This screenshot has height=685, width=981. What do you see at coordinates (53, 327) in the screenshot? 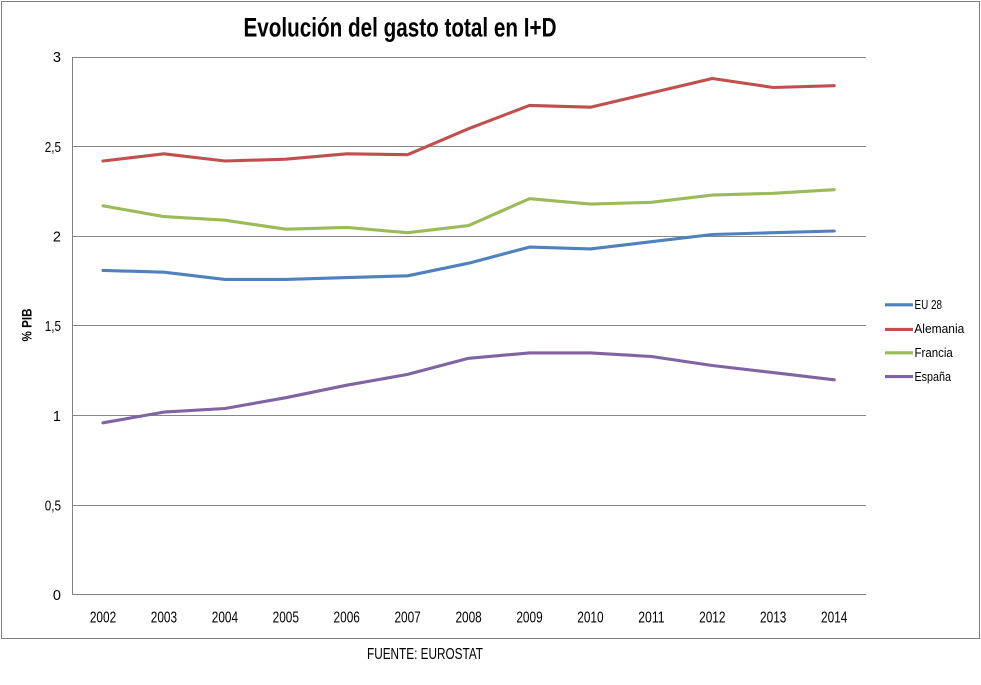
I see `svg-text: 1,5` at bounding box center [53, 327].